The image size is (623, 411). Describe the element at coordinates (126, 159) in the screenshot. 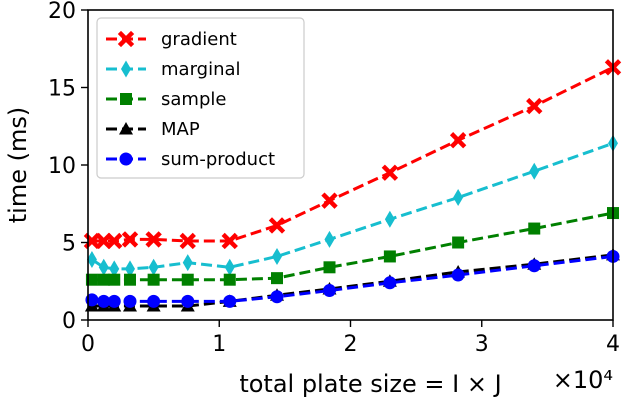

I see `legend-marker-sum-product` at that location.